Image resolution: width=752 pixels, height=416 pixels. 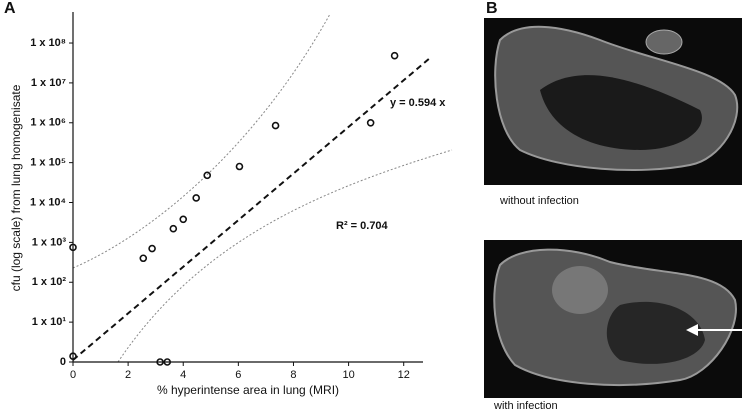 I want to click on x-tick-label: 12, so click(x=404, y=375).